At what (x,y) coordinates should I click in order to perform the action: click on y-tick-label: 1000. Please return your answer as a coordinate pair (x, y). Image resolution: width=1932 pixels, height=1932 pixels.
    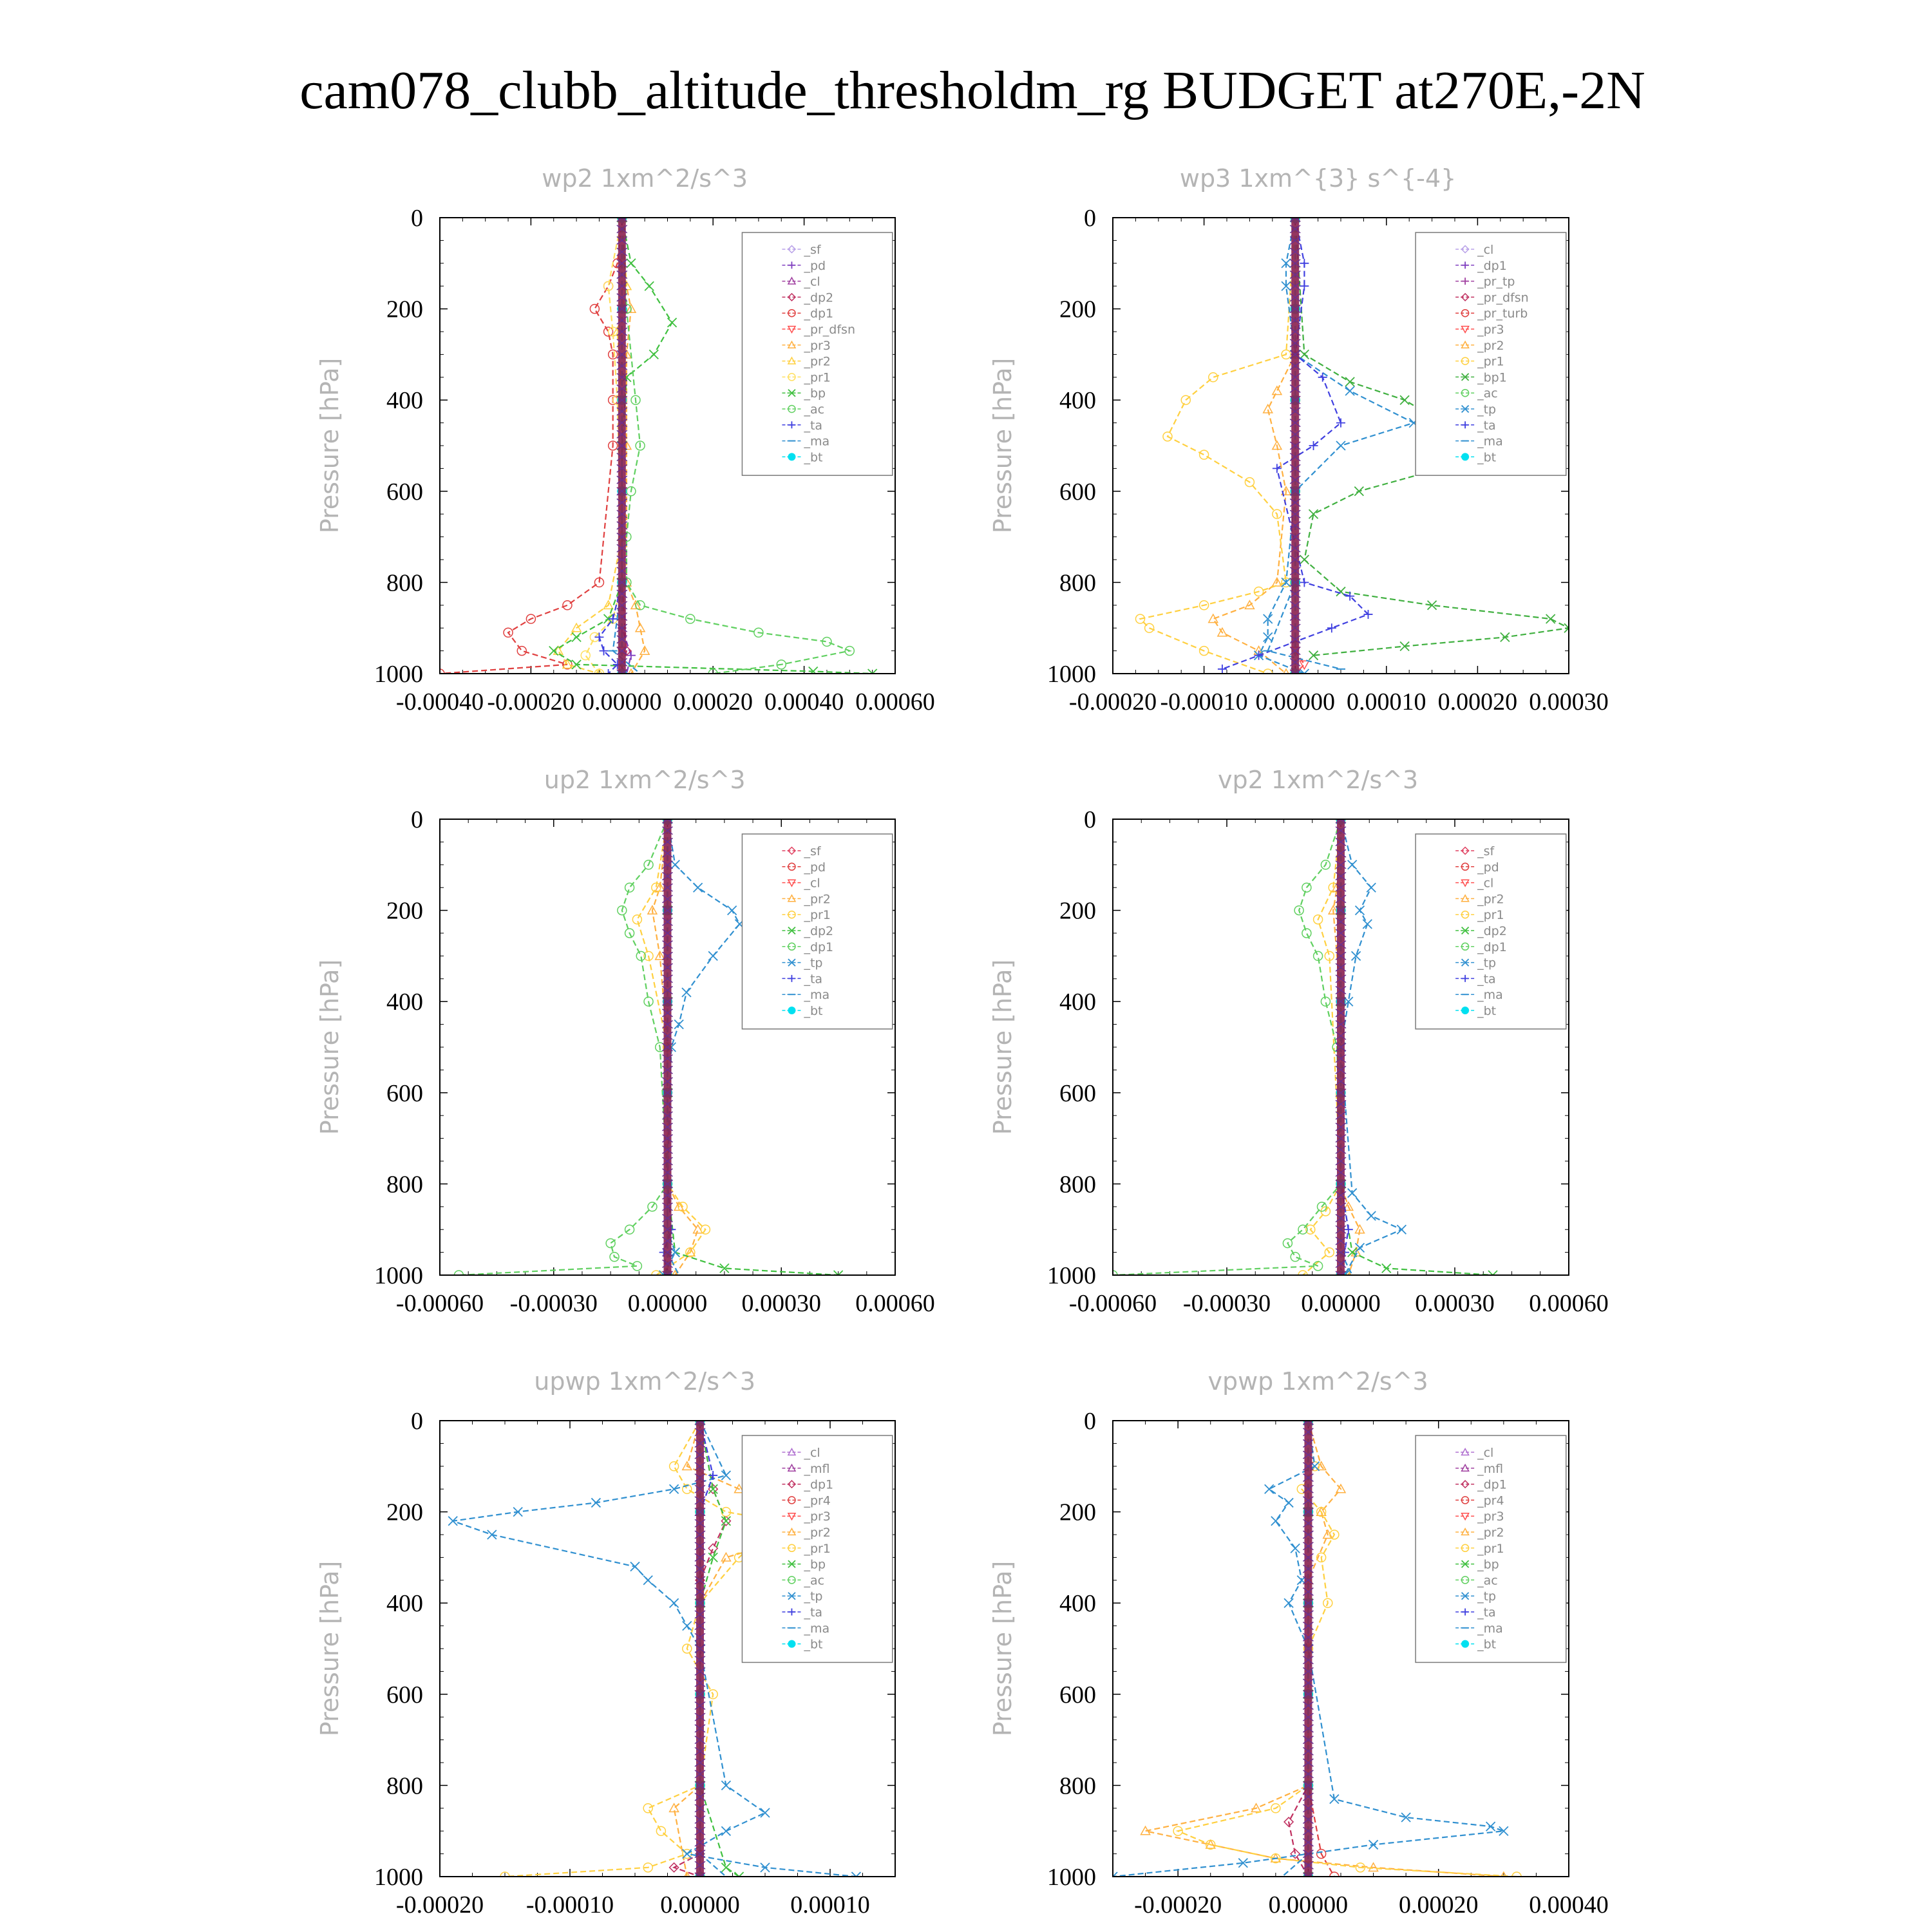
    Looking at the image, I should click on (399, 1878).